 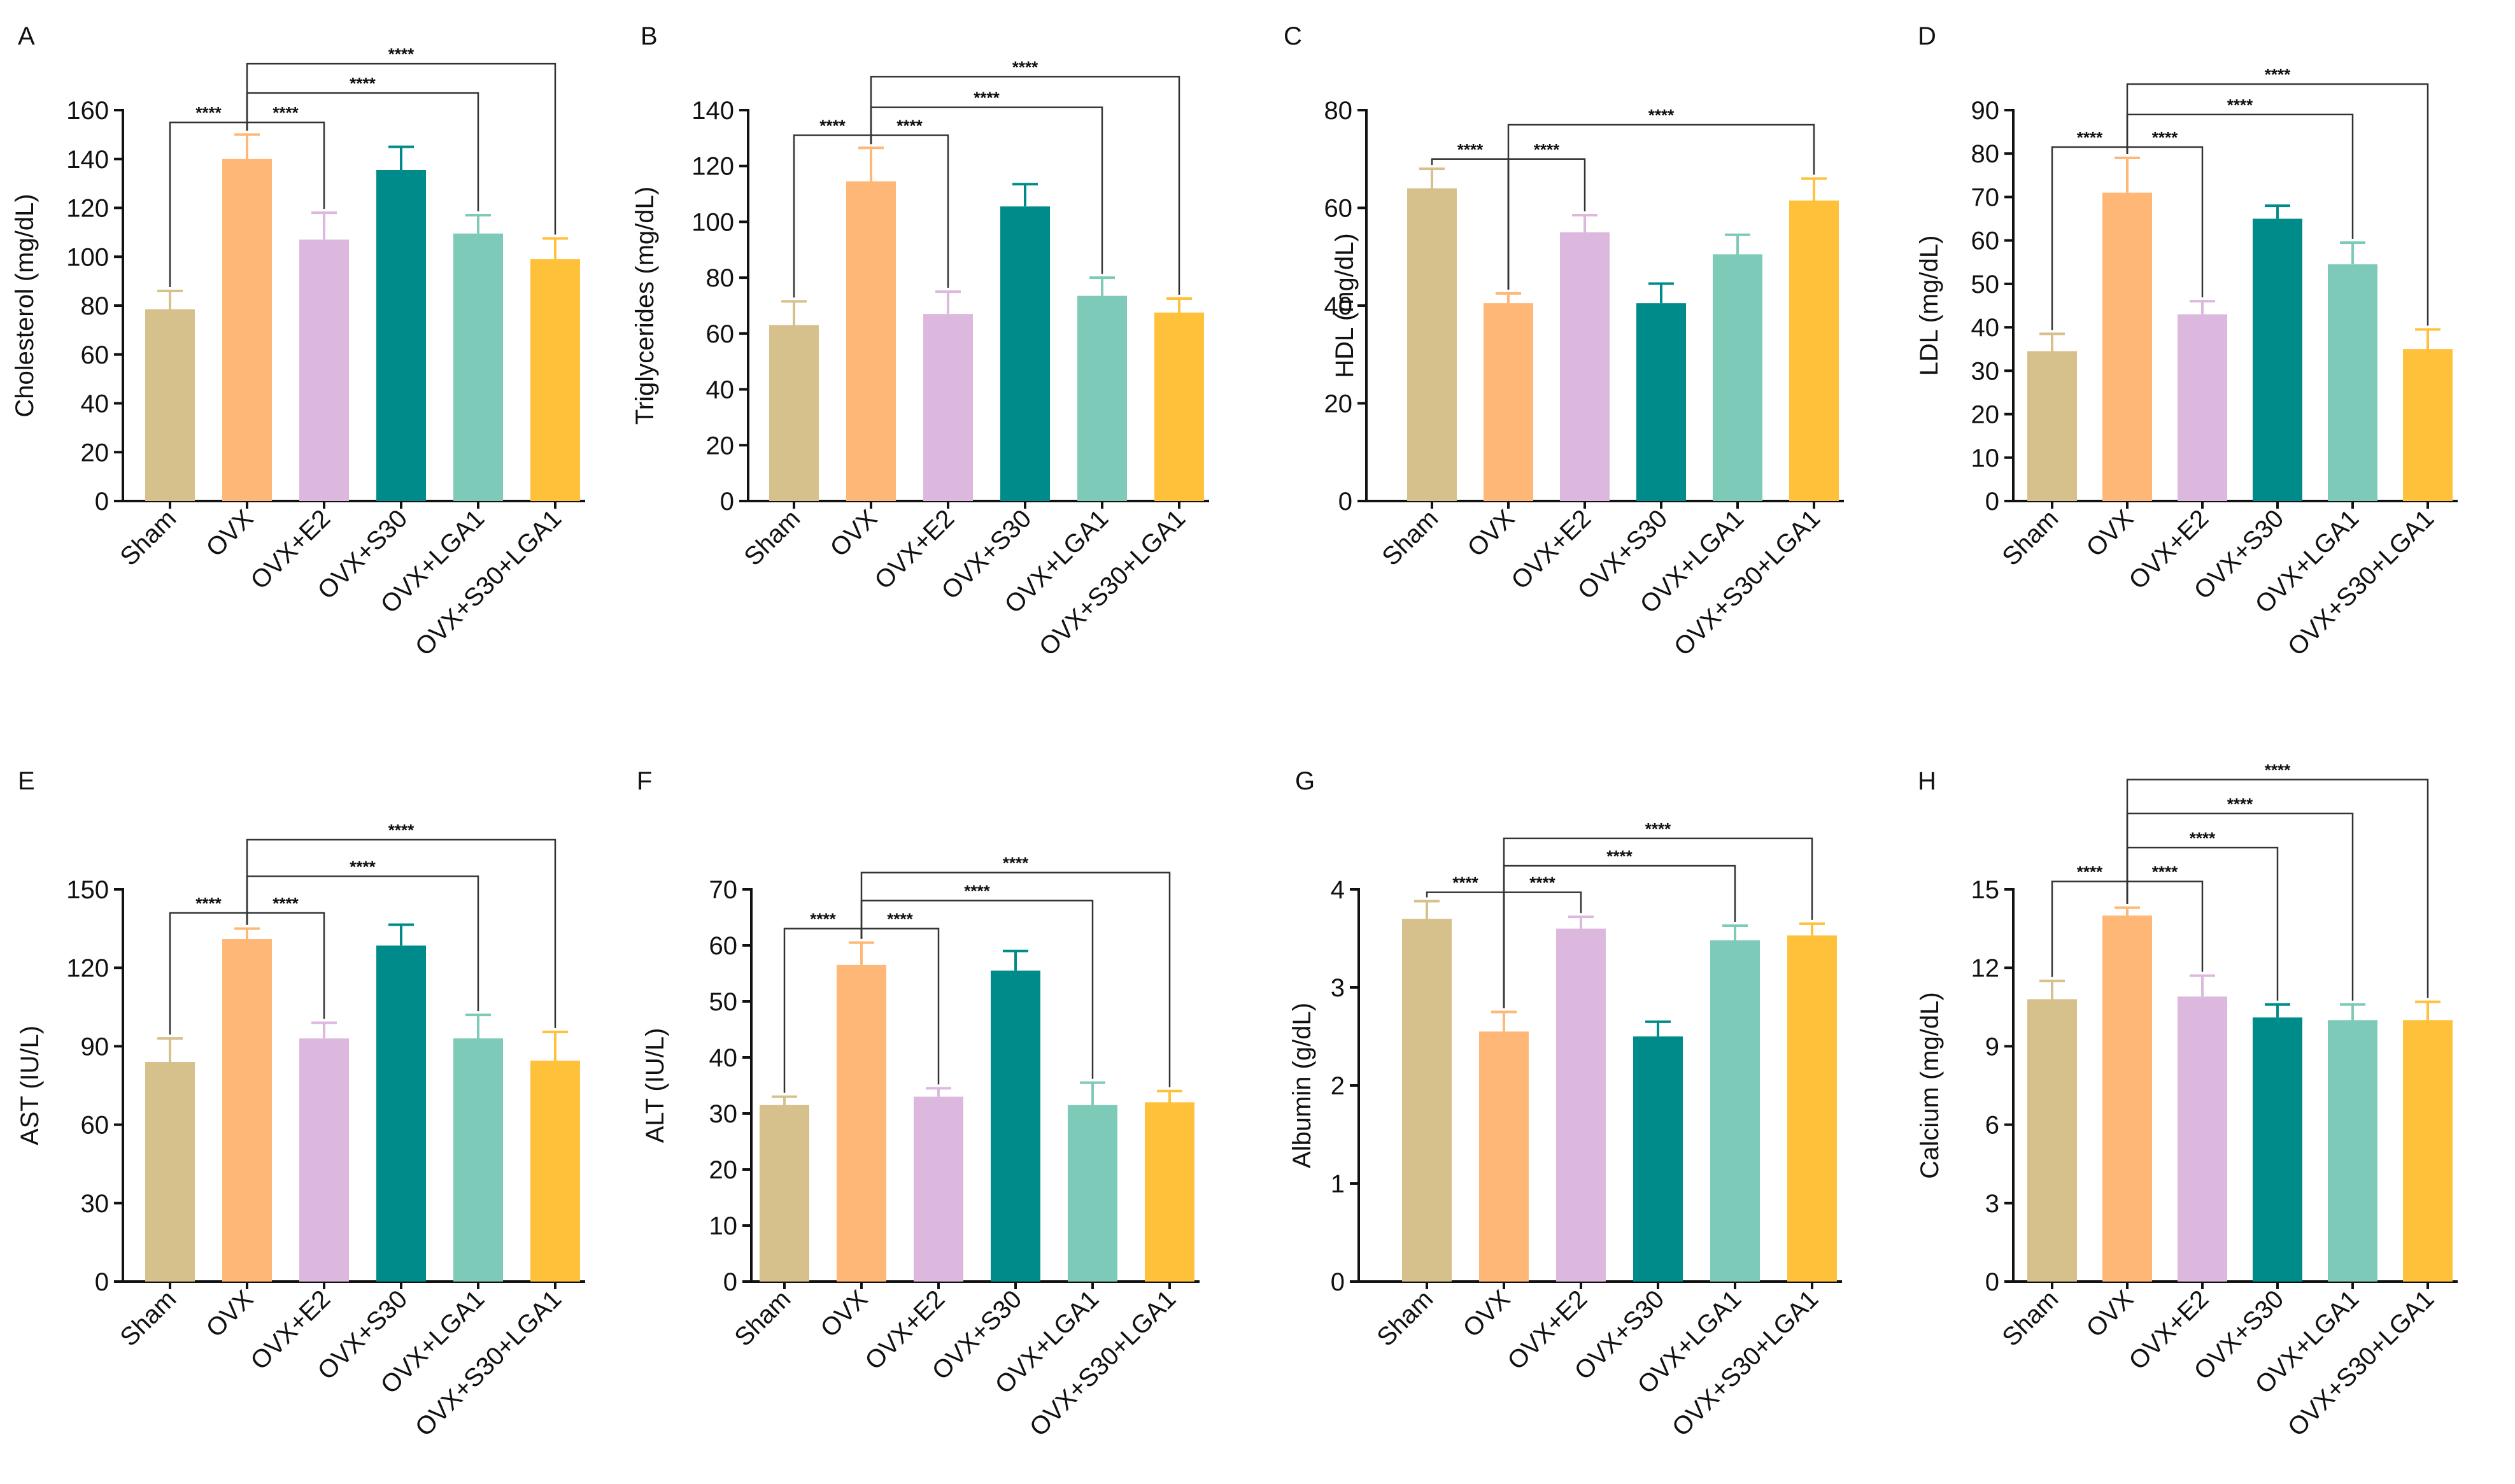 What do you see at coordinates (25, 305) in the screenshot?
I see `y-axis-label: Cholesterol (mg/dL)` at bounding box center [25, 305].